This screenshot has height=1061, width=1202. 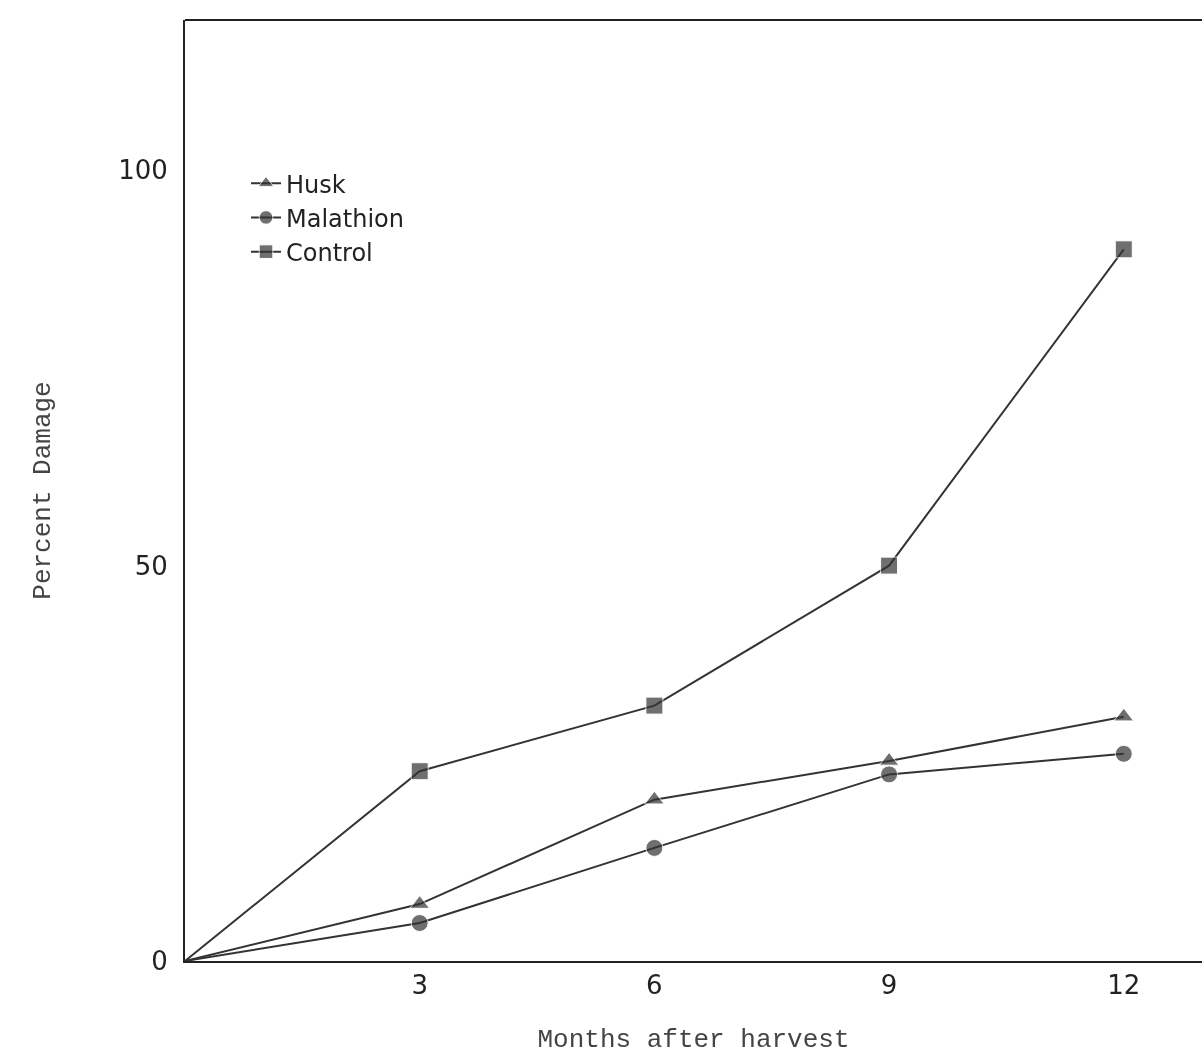 I want to click on y-tick-label: 50, so click(x=151, y=565).